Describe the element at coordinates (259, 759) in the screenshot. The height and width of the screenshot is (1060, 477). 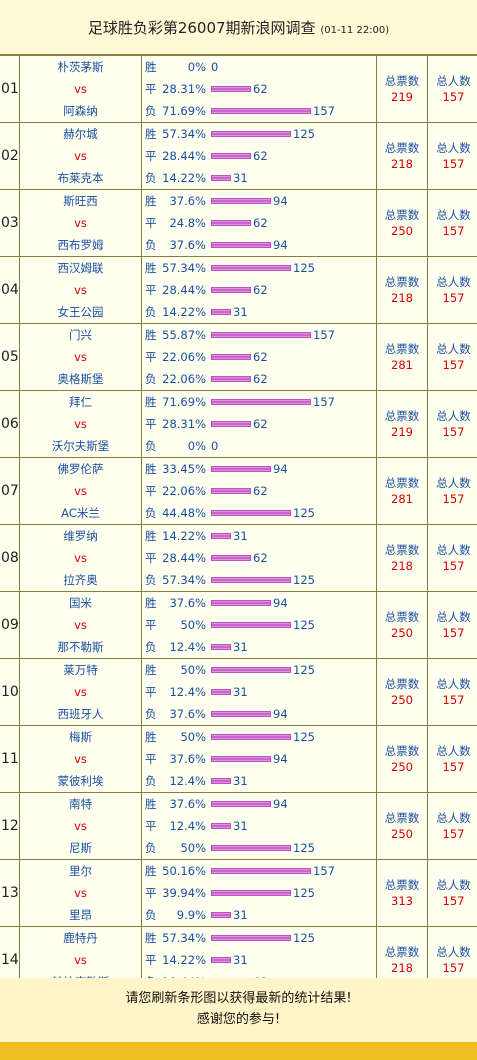
I see `match-stats: 胜 50% 125 平 37.6% 94 负 12.4% 31` at that location.